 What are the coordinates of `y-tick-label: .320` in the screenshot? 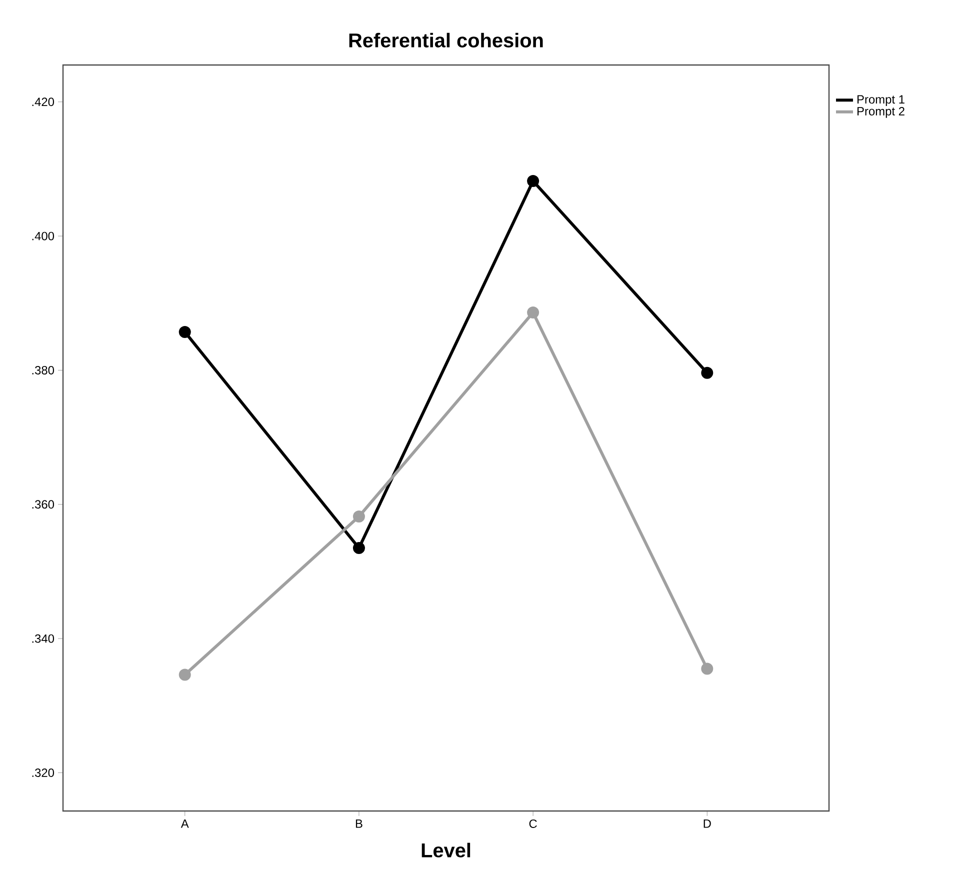 It's located at (43, 772).